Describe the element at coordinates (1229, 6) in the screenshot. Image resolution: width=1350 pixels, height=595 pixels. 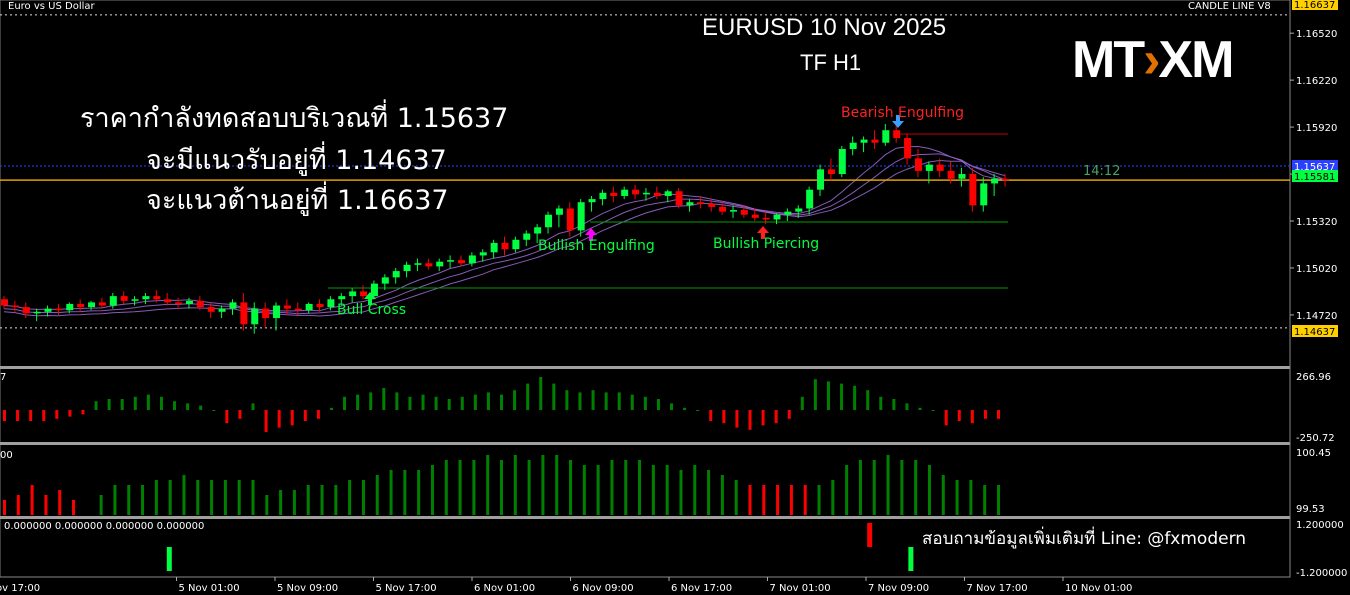
I see `indicator-label: CANDLE LINE V8` at that location.